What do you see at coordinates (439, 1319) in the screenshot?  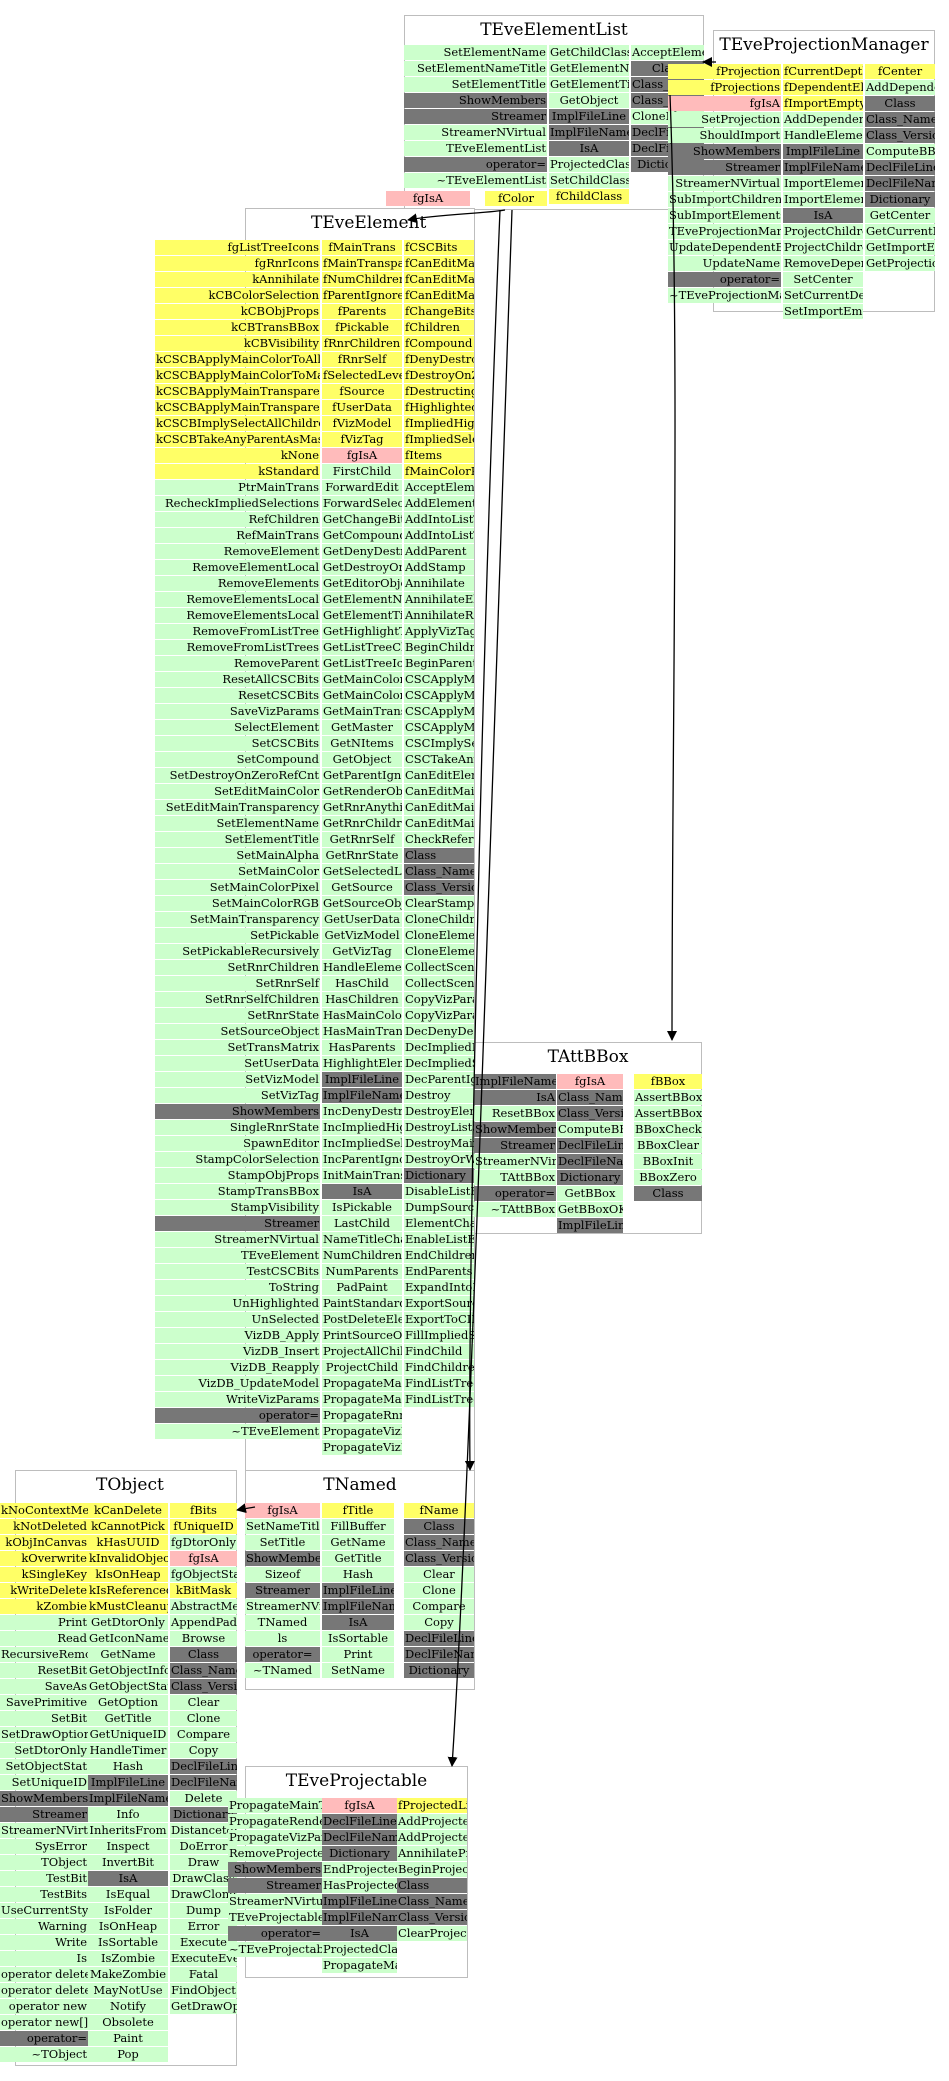 I see `member-cell: ExportToCINT` at bounding box center [439, 1319].